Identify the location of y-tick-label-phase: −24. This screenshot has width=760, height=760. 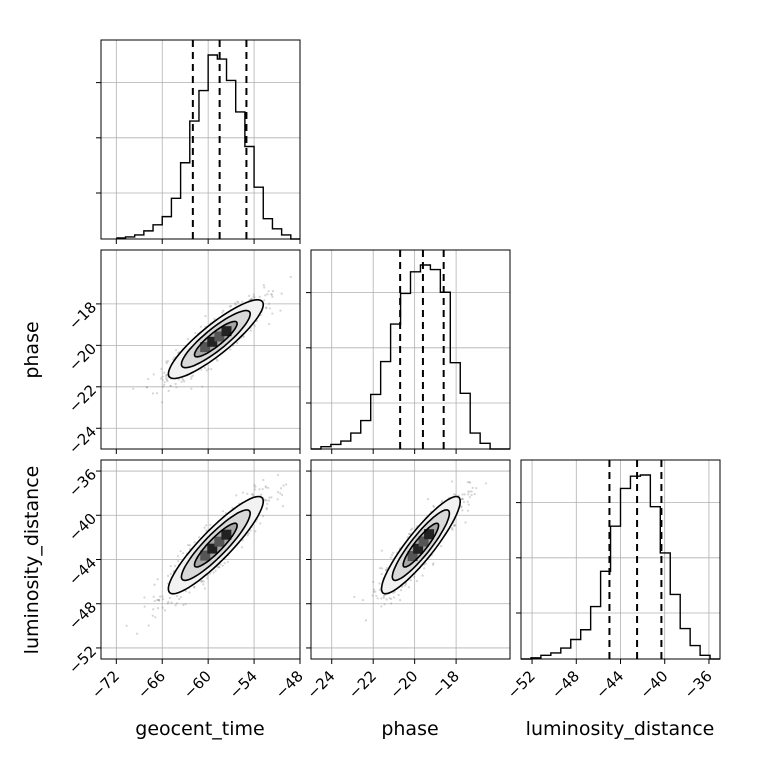
(82, 440).